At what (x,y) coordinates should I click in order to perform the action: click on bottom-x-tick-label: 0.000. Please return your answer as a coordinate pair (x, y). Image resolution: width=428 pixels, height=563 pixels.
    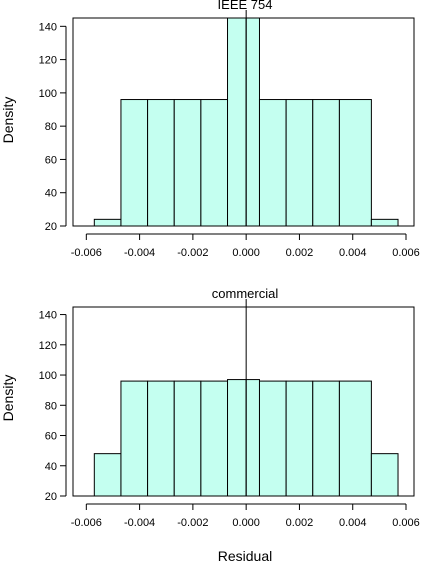
    Looking at the image, I should click on (246, 523).